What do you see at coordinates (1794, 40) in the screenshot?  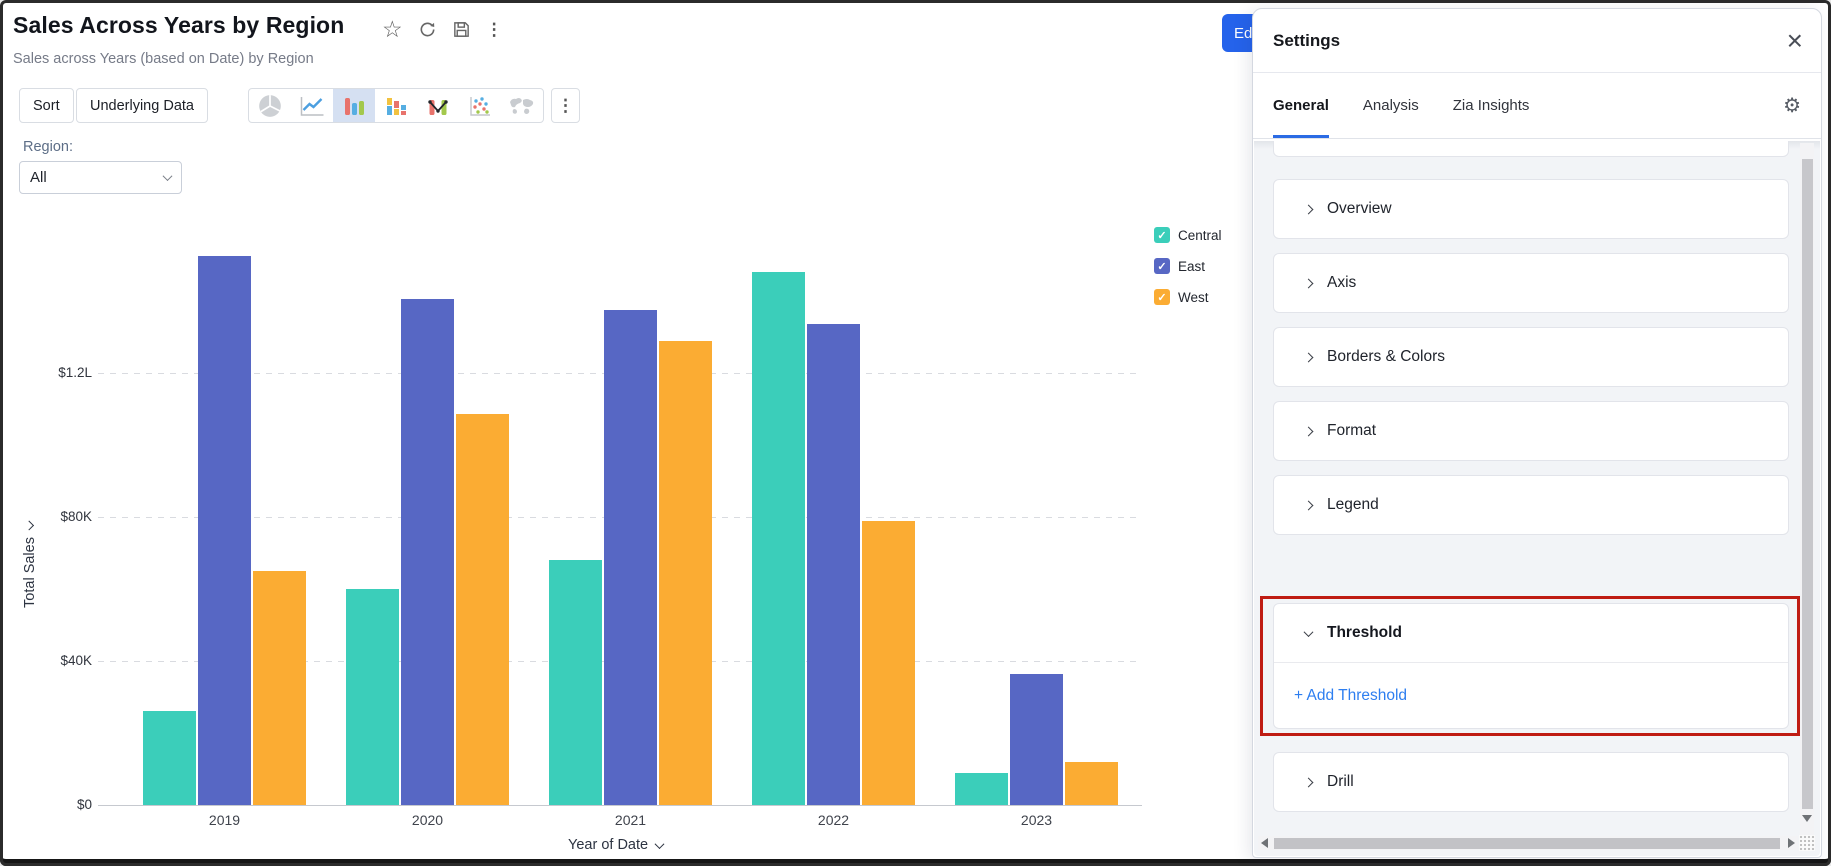 I see `close-icon: ×` at bounding box center [1794, 40].